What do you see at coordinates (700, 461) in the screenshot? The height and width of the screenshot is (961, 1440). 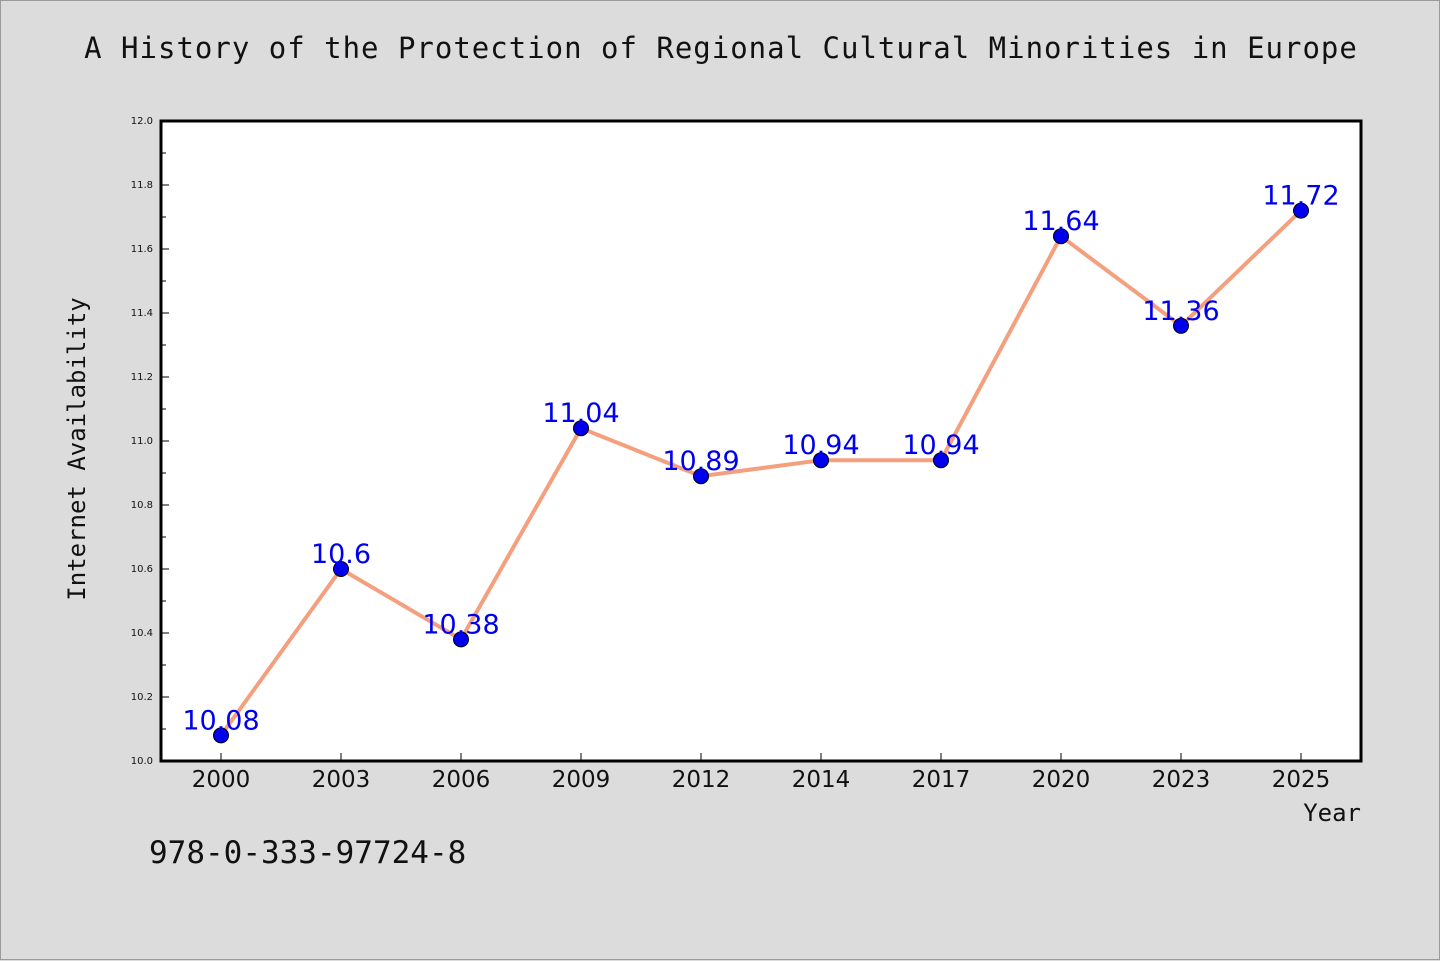 I see `data-label: 10.89` at bounding box center [700, 461].